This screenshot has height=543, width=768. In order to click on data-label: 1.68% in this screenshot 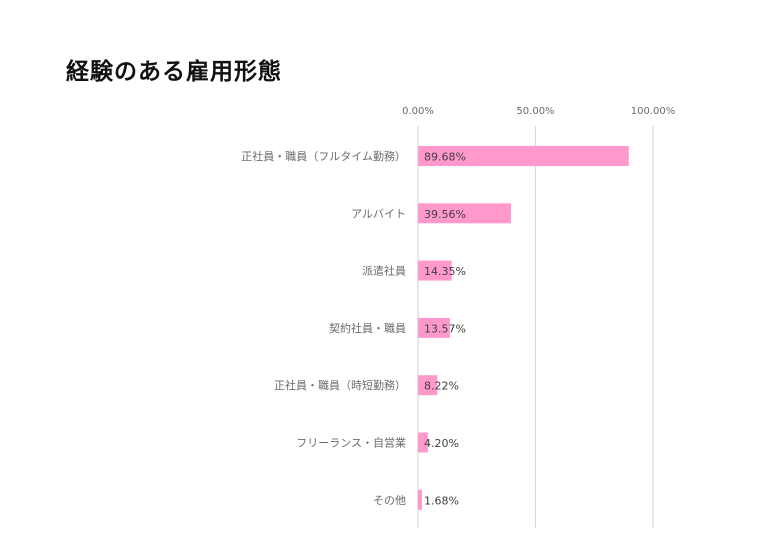, I will do `click(441, 500)`.